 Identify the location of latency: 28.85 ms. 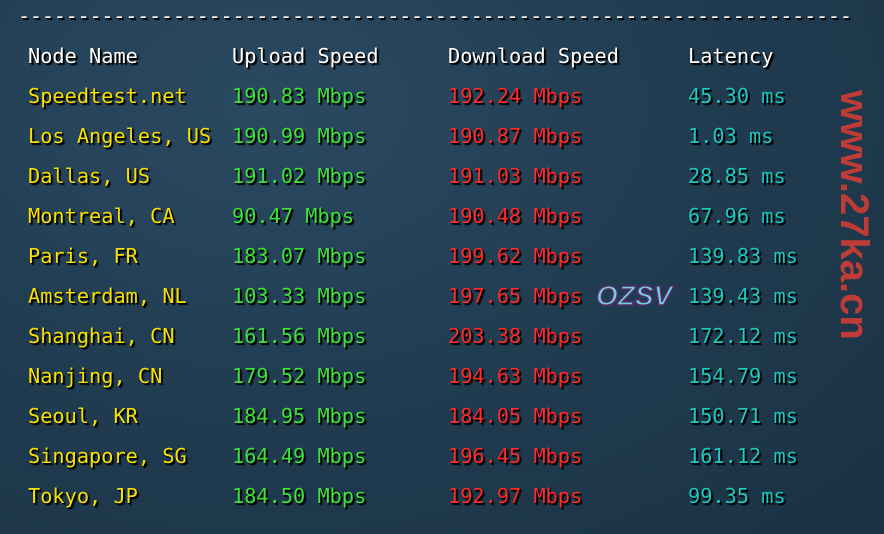
(737, 176).